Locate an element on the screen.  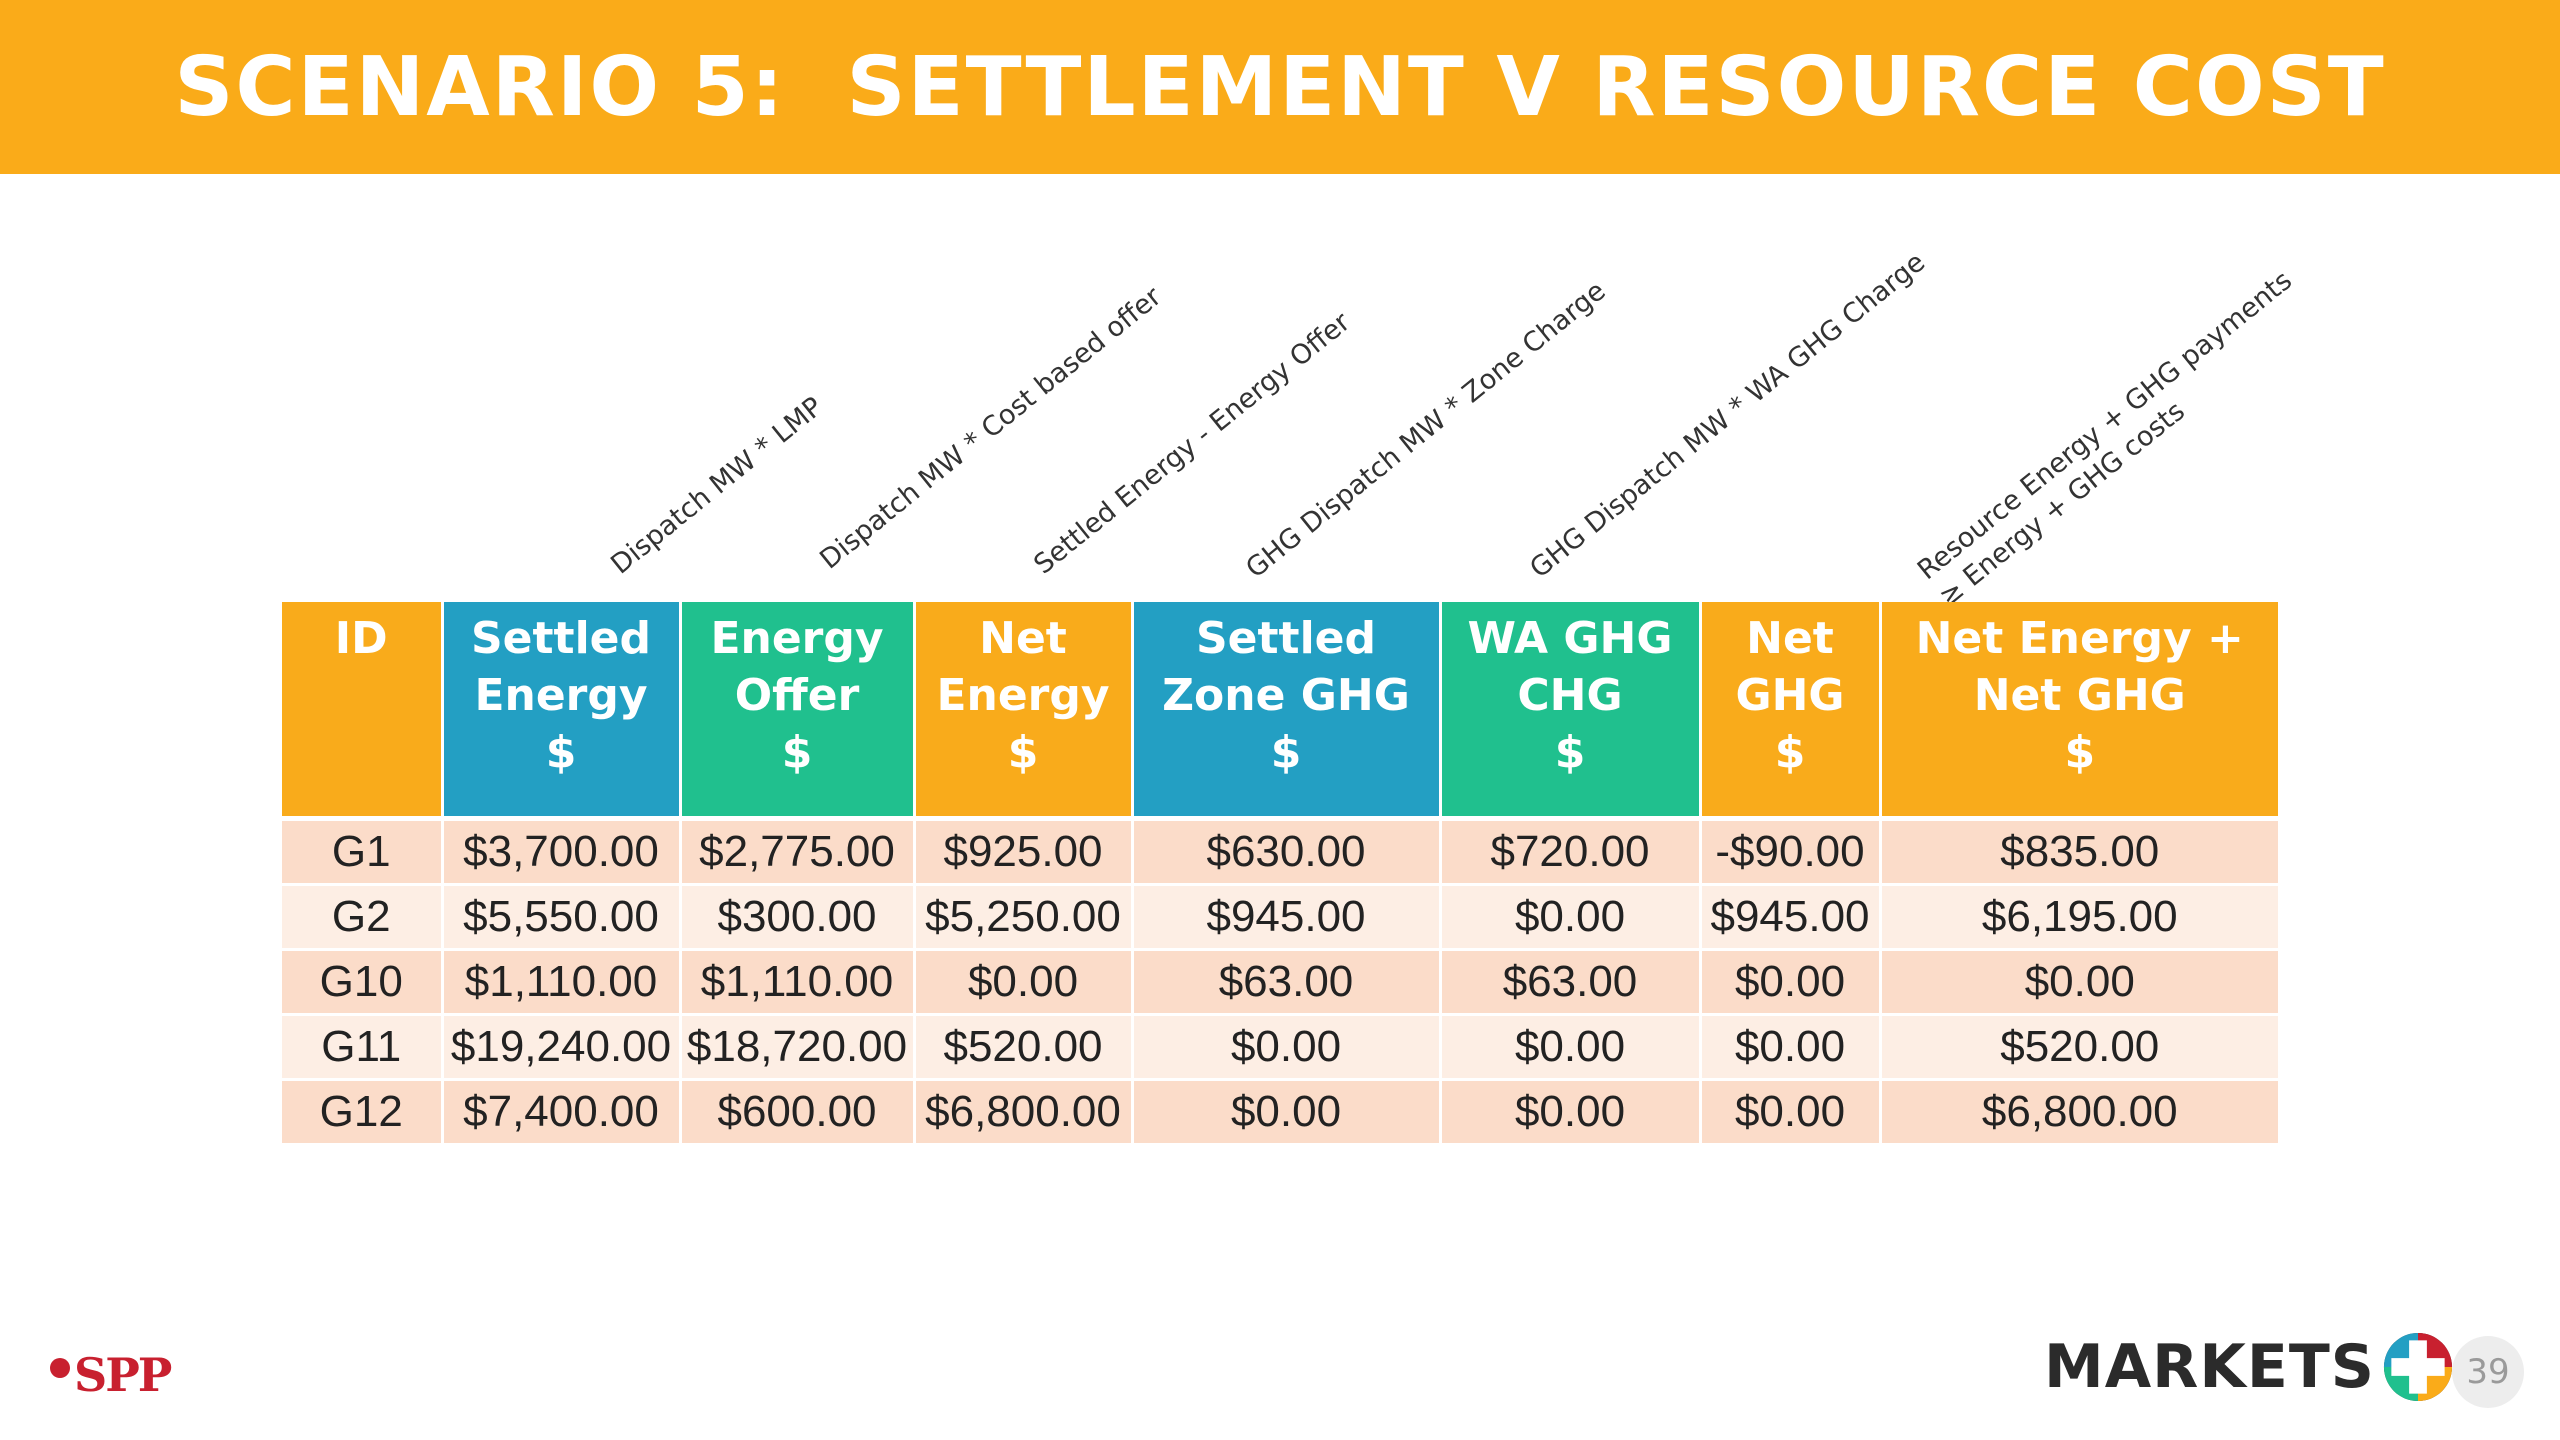
annotation-line: Dispatch MW * Cost based offer is located at coordinates (991, 428).